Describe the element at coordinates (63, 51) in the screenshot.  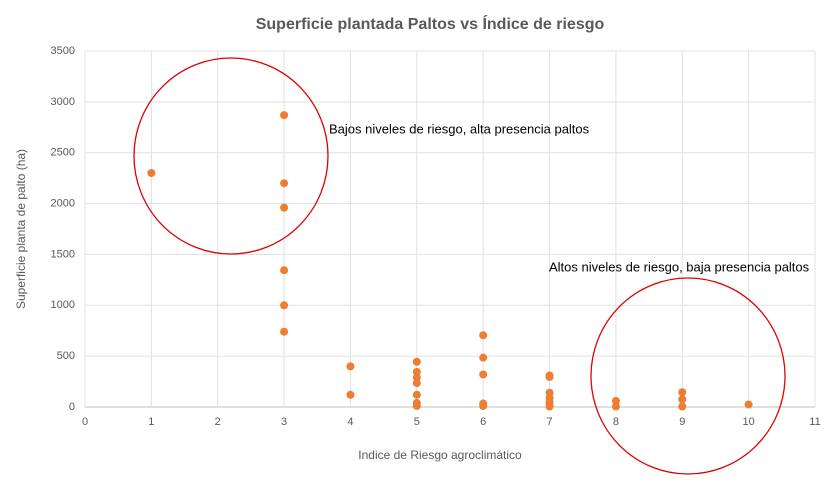
I see `y-tick-label: 3500` at that location.